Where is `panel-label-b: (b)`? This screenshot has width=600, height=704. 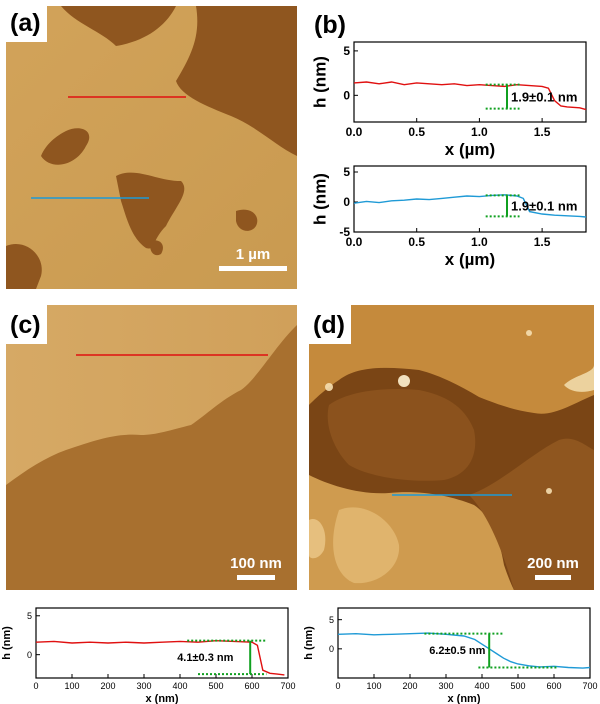
panel-label-b: (b) is located at coordinates (331, 26).